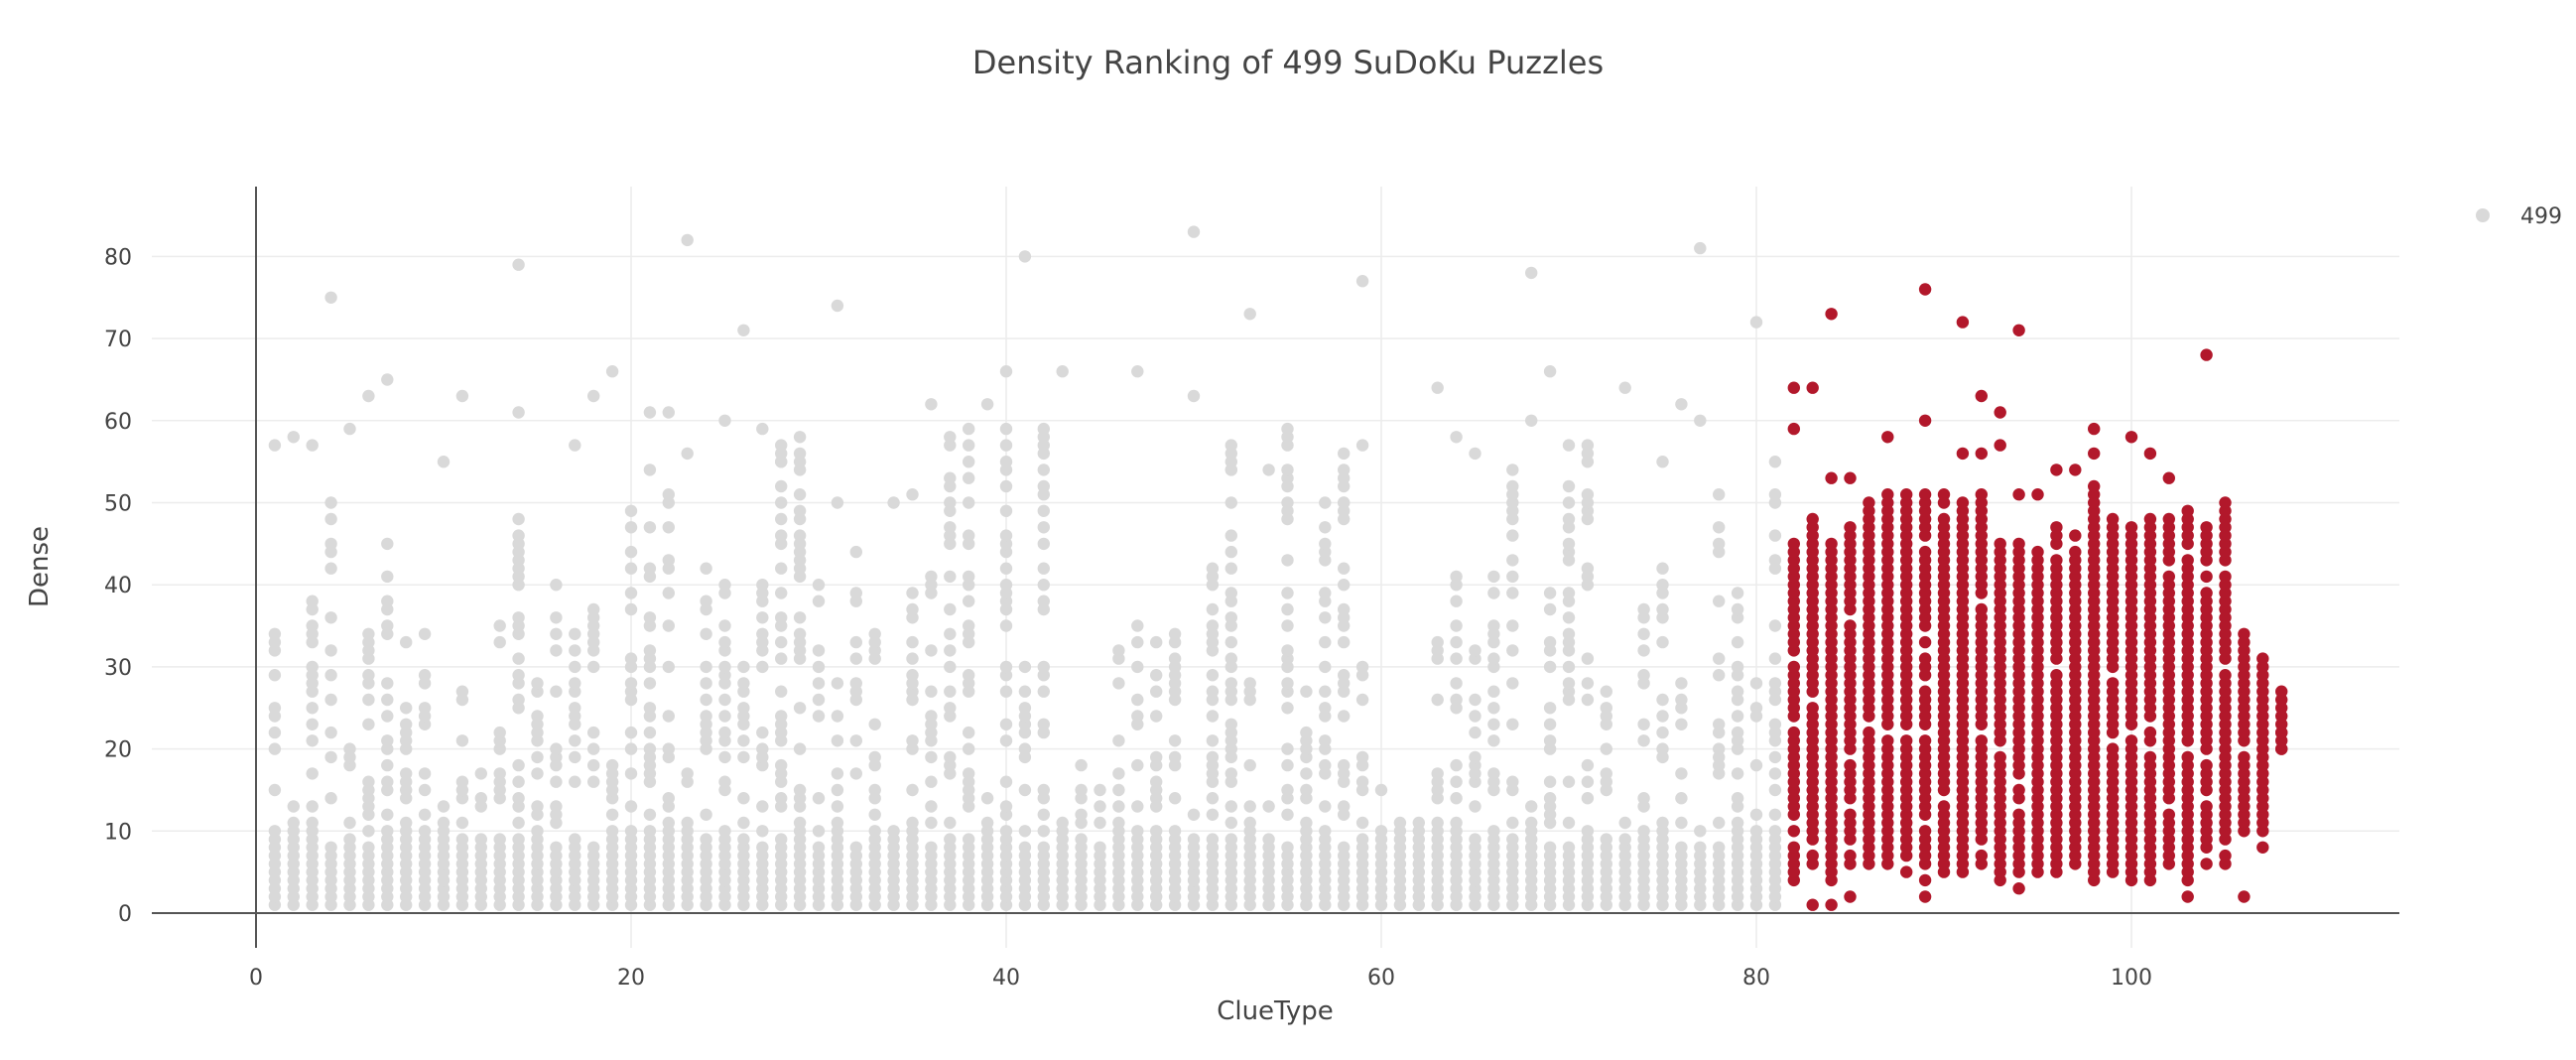  What do you see at coordinates (2519, 216) in the screenshot?
I see `legend: 499` at bounding box center [2519, 216].